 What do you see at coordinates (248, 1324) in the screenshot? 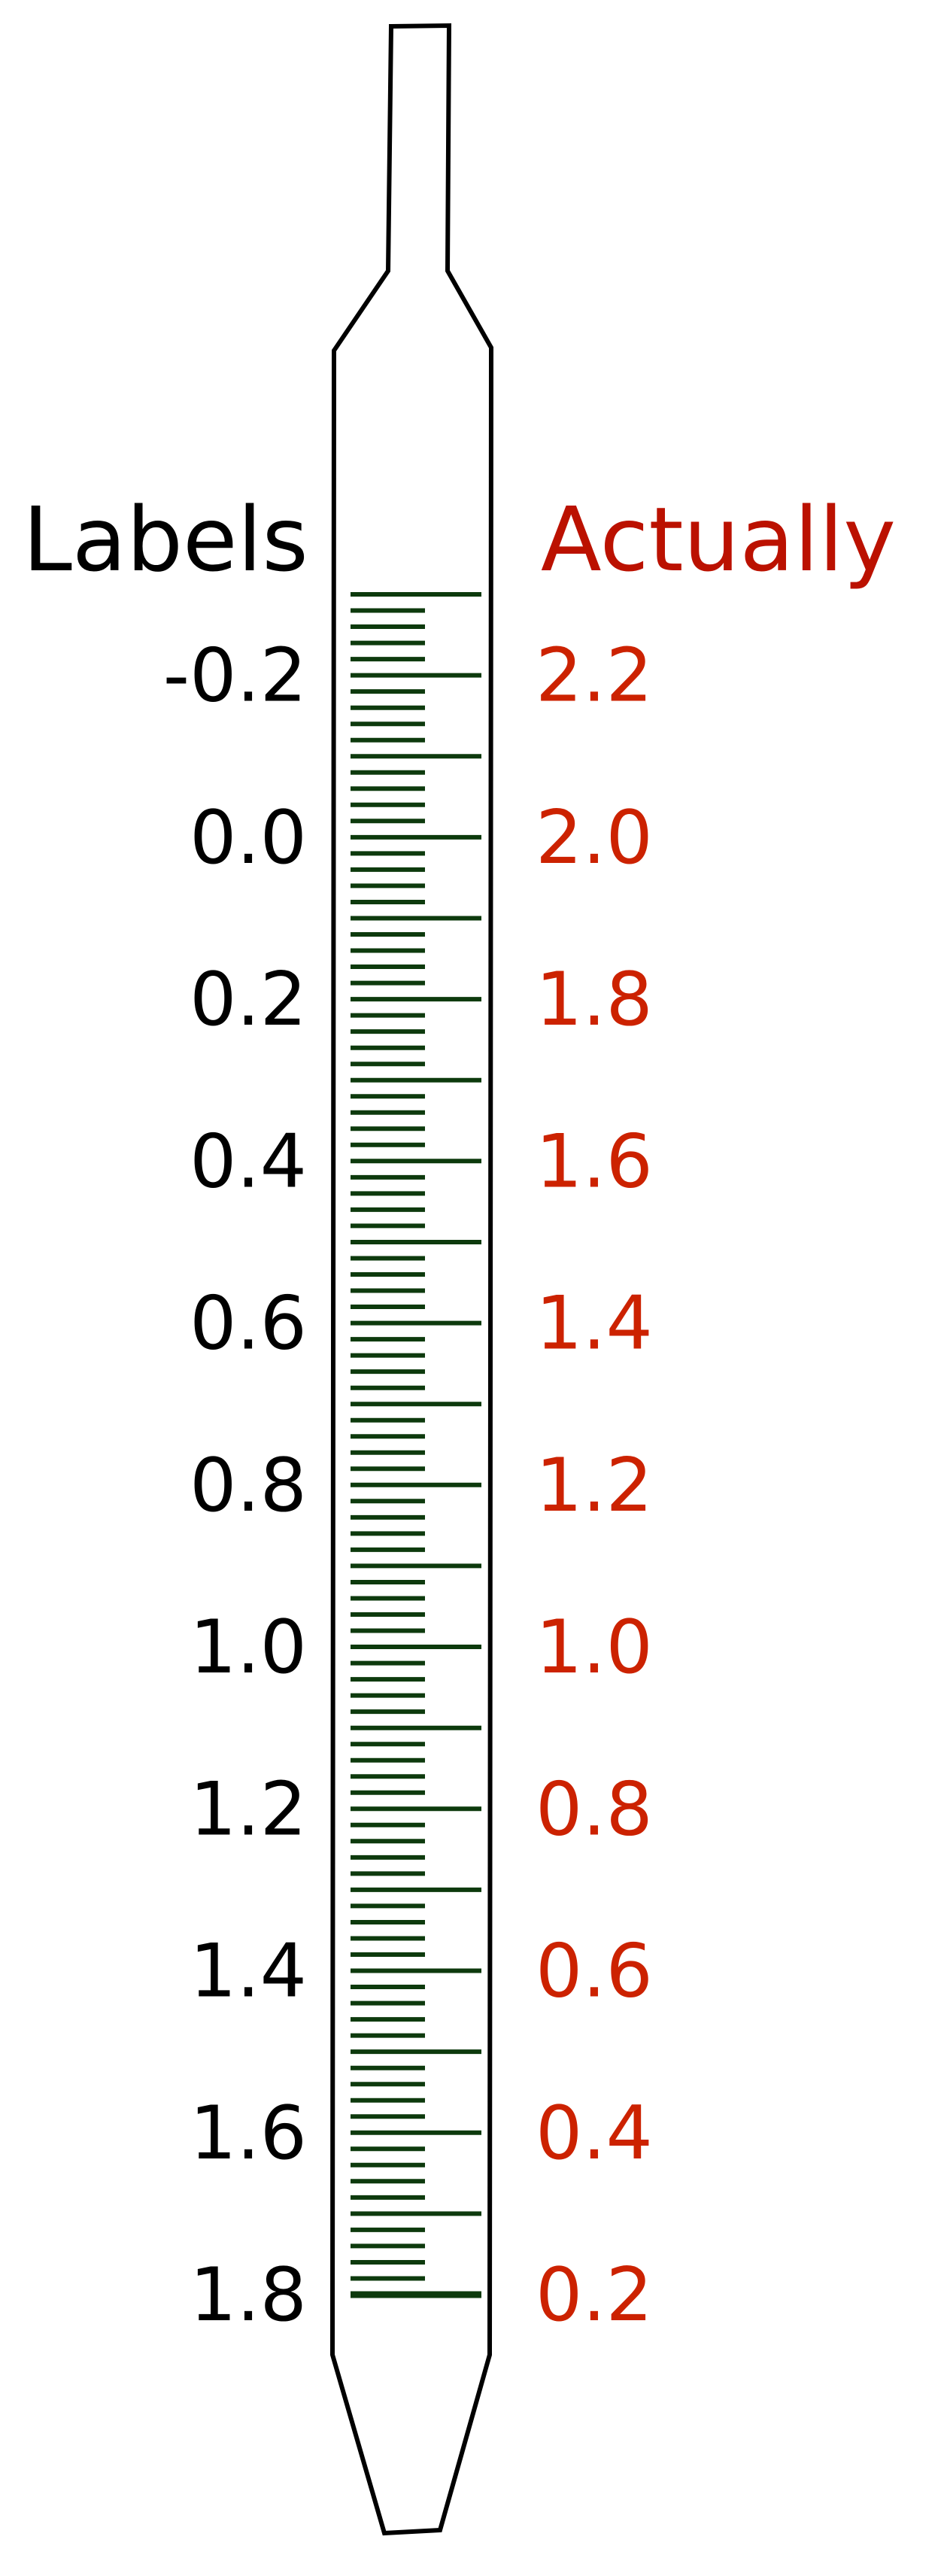
I see `left-scale-label: 0.6` at bounding box center [248, 1324].